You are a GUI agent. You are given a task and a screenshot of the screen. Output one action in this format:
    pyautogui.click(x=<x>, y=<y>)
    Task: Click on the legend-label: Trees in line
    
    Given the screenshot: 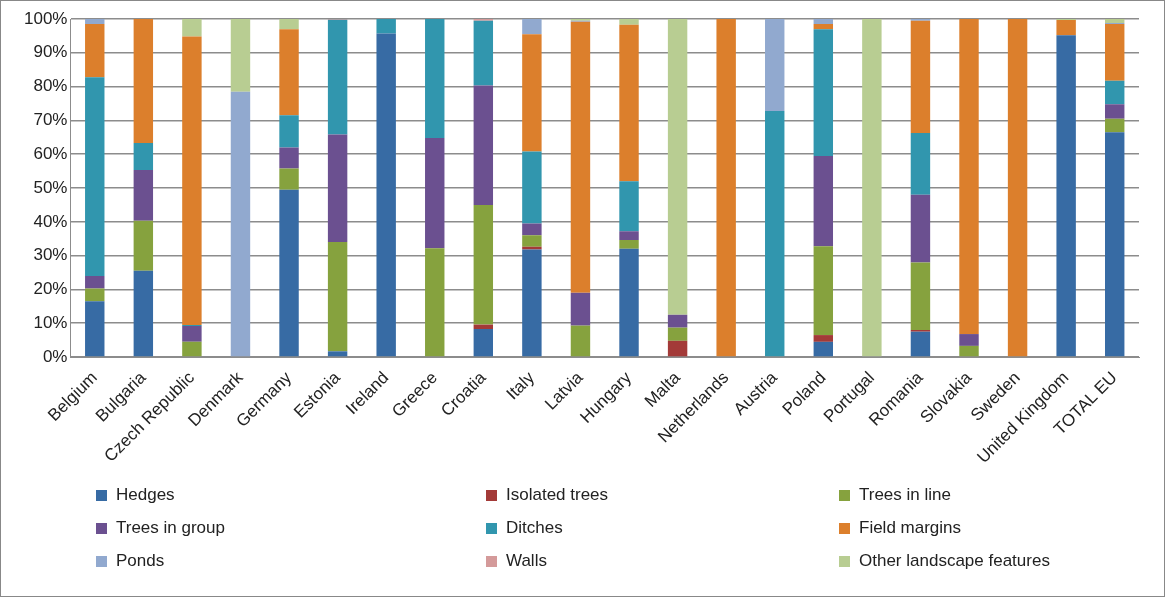 What is the action you would take?
    pyautogui.click(x=905, y=495)
    